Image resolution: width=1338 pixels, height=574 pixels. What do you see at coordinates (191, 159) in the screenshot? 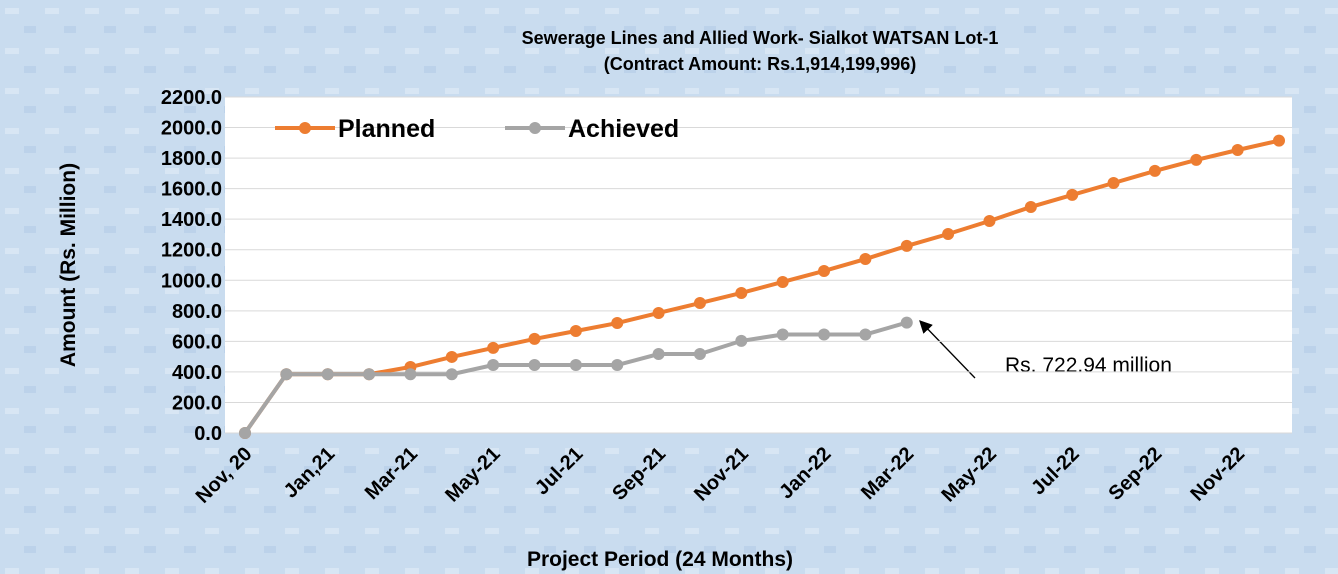
I see `y-tick-label: 1800.0` at bounding box center [191, 159].